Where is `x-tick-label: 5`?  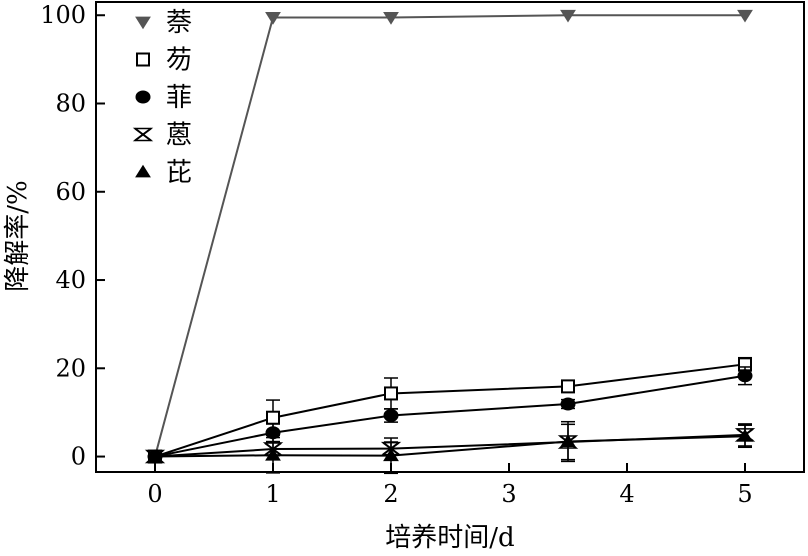 x-tick-label: 5 is located at coordinates (744, 494).